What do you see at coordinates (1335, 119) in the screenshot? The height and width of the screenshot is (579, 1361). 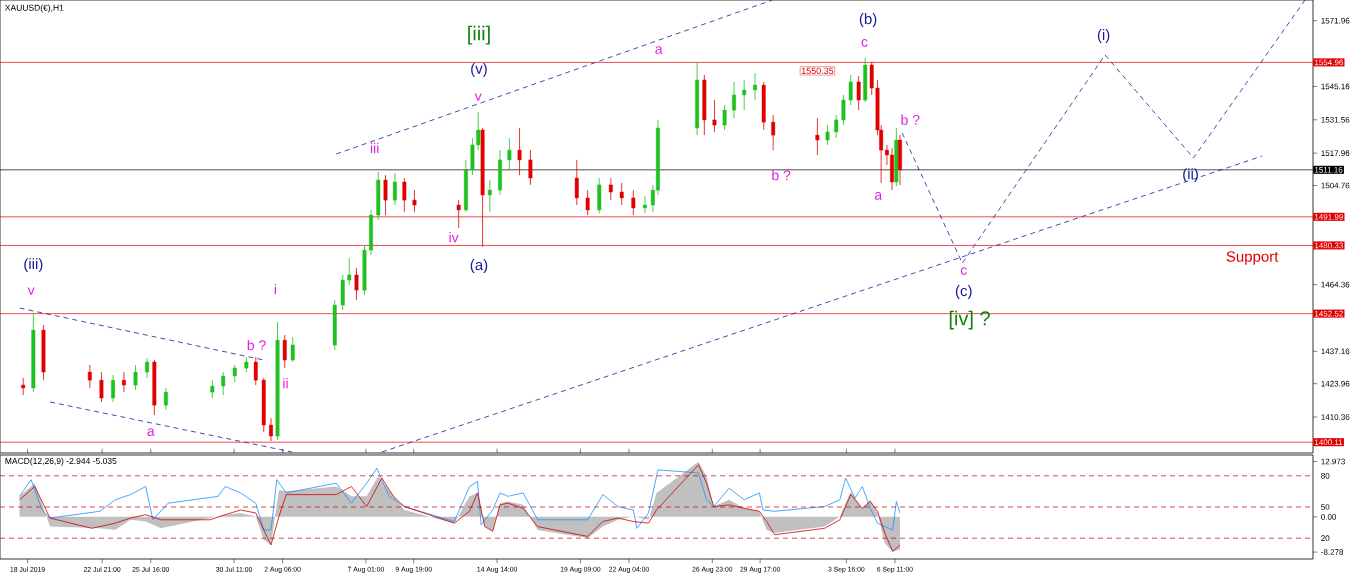 I see `y-tick-label: 1531.56` at bounding box center [1335, 119].